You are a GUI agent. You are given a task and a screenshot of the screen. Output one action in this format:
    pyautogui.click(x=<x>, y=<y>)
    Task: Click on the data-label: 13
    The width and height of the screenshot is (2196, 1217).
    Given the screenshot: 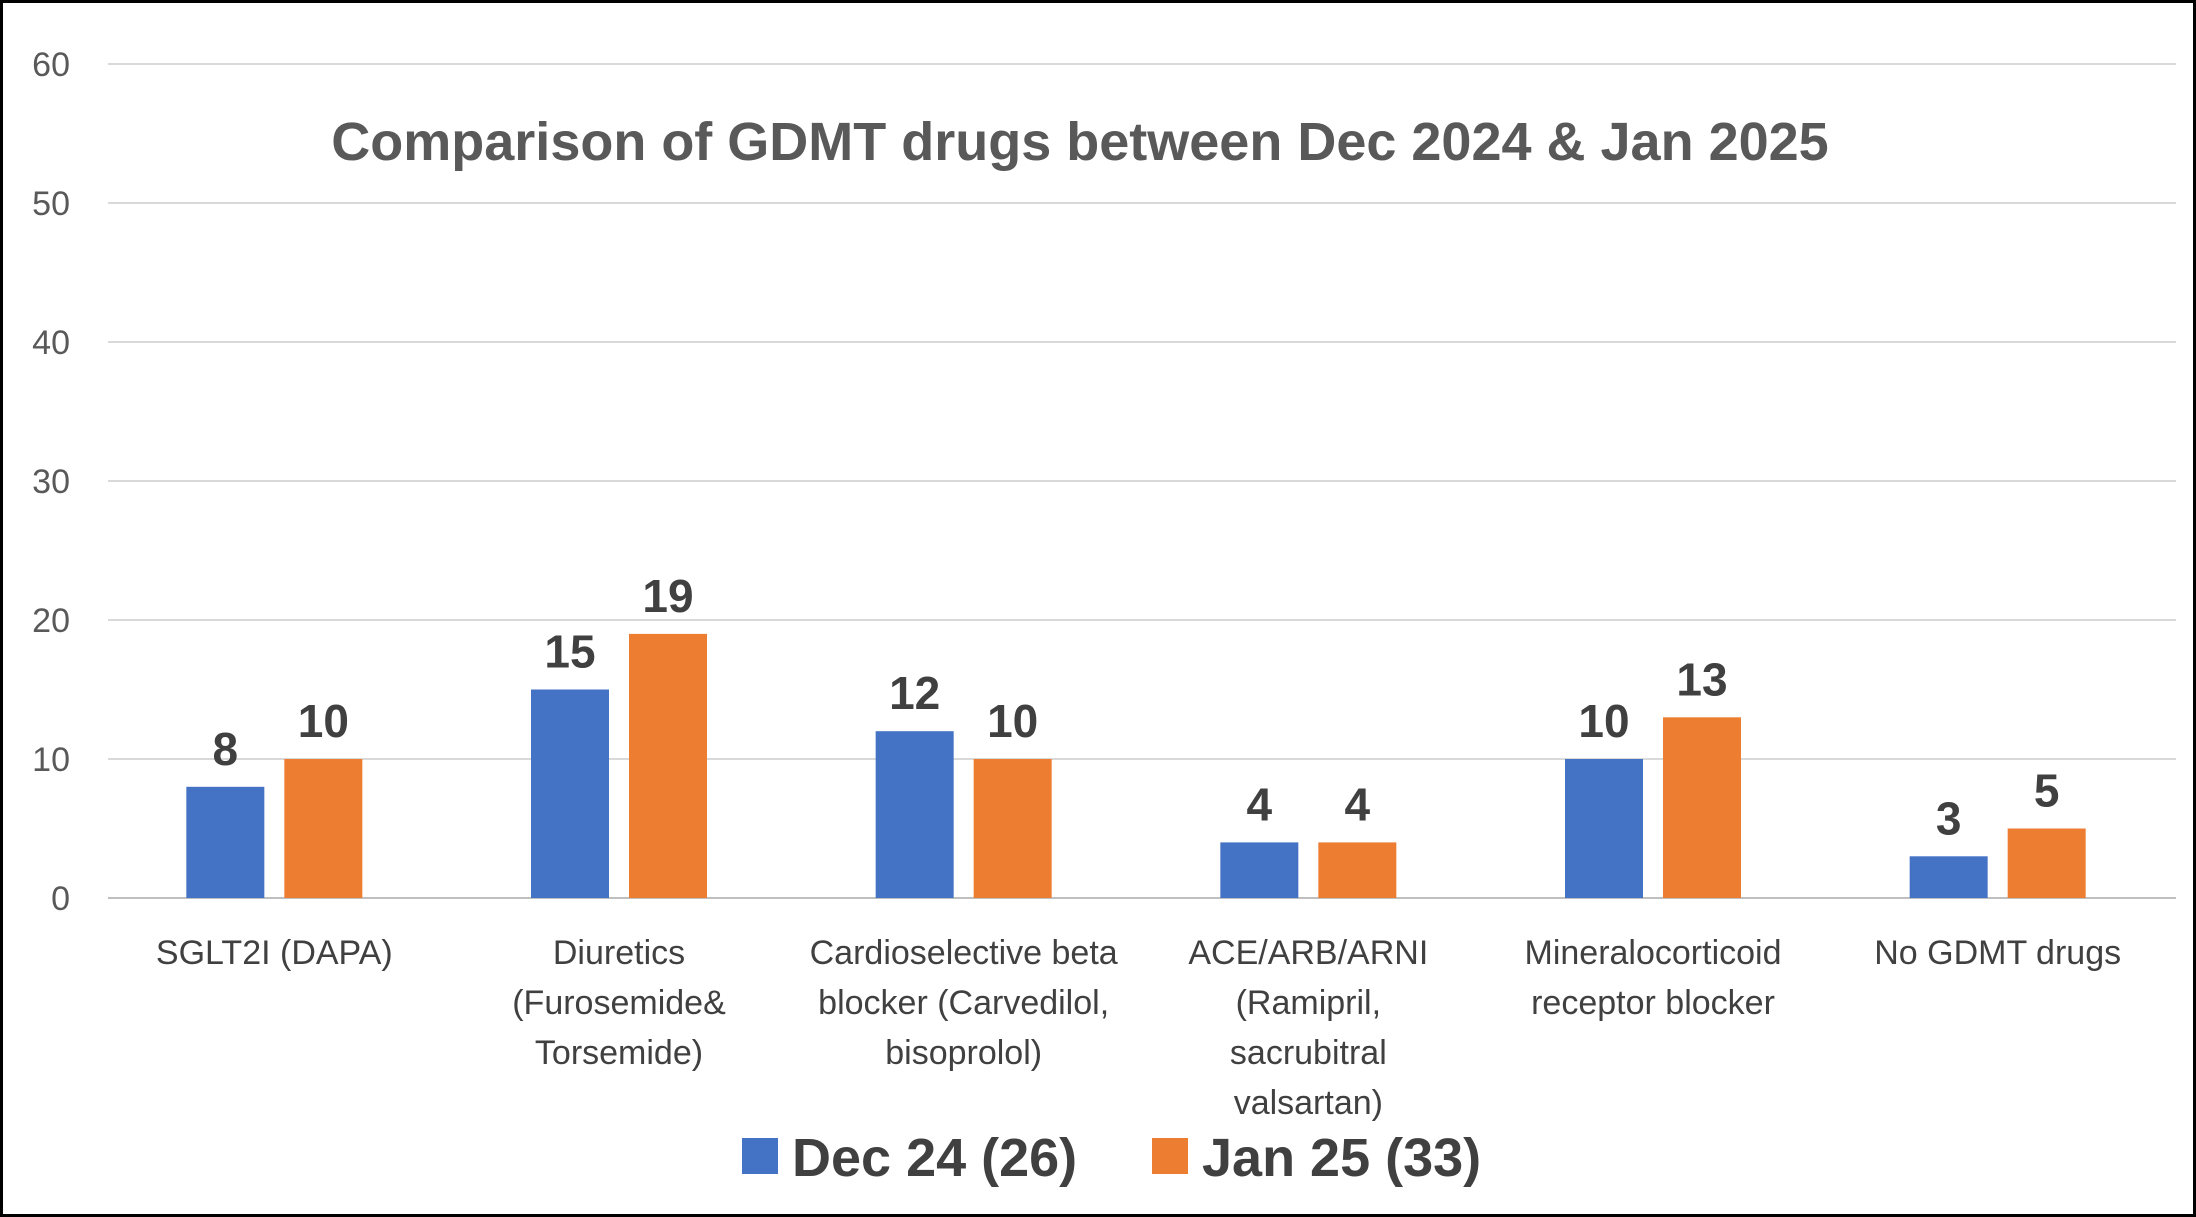 What is the action you would take?
    pyautogui.click(x=1701, y=679)
    